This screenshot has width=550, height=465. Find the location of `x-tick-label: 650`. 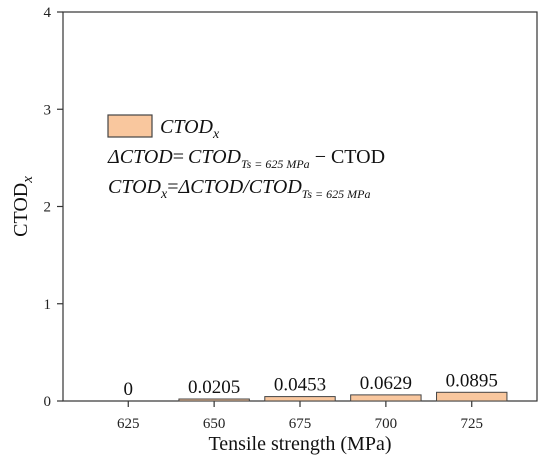

x-tick-label: 650 is located at coordinates (214, 424).